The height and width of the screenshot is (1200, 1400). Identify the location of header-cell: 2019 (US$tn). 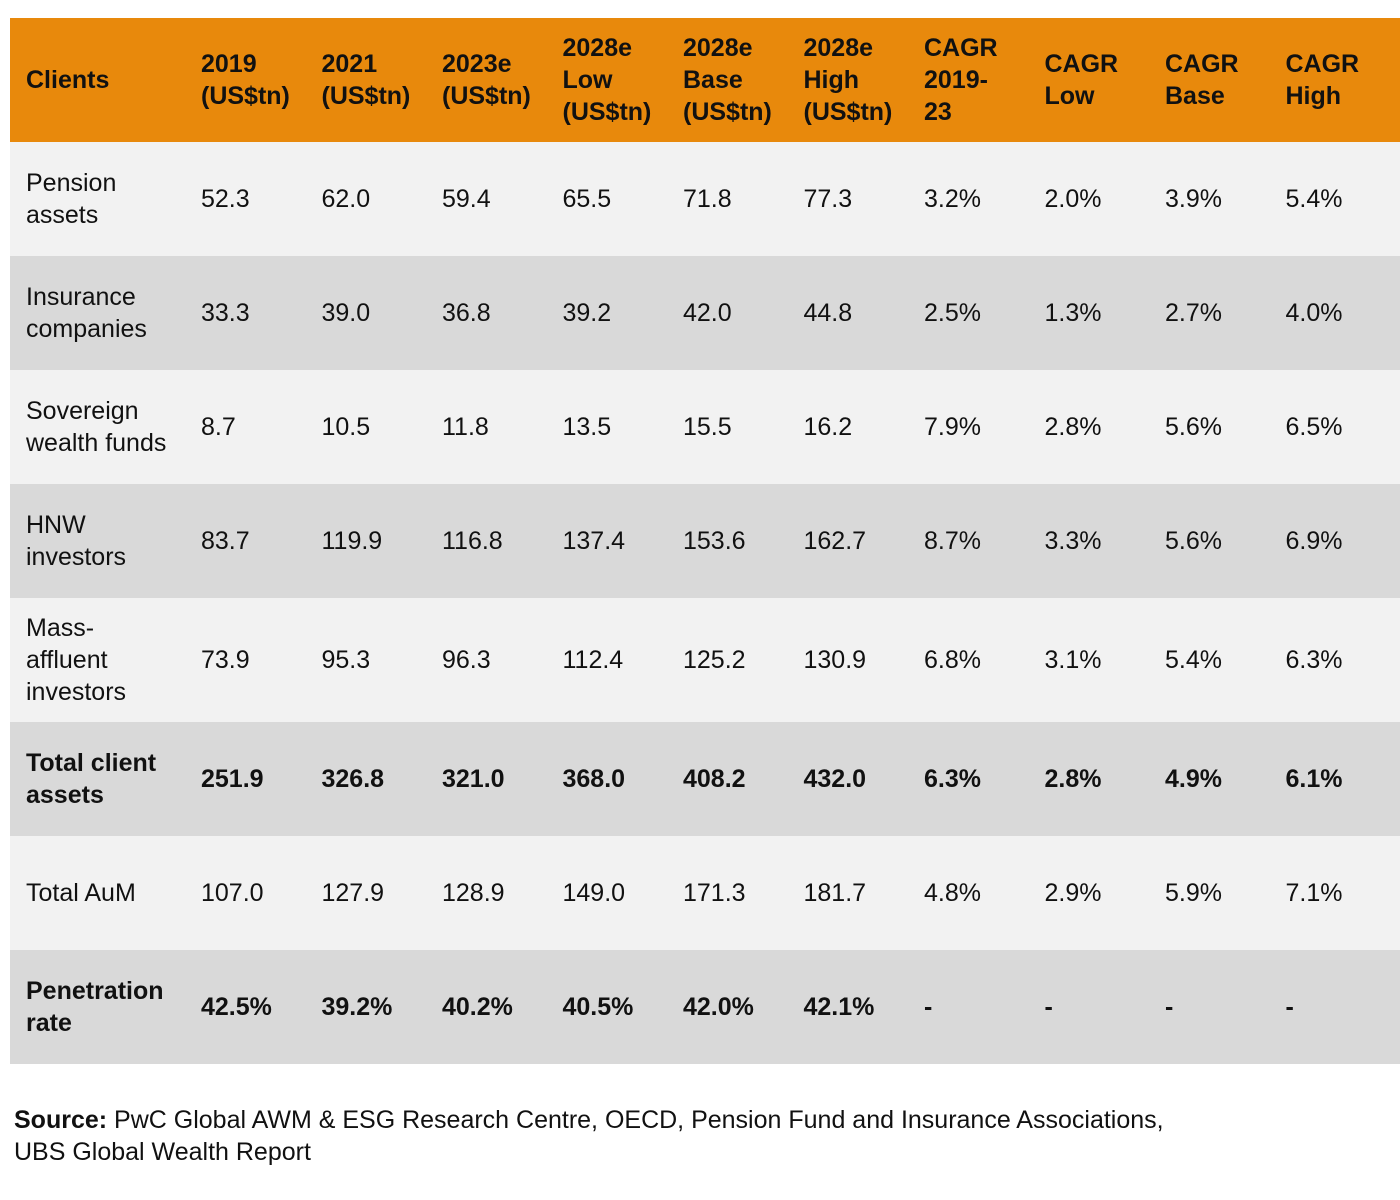
(245, 80).